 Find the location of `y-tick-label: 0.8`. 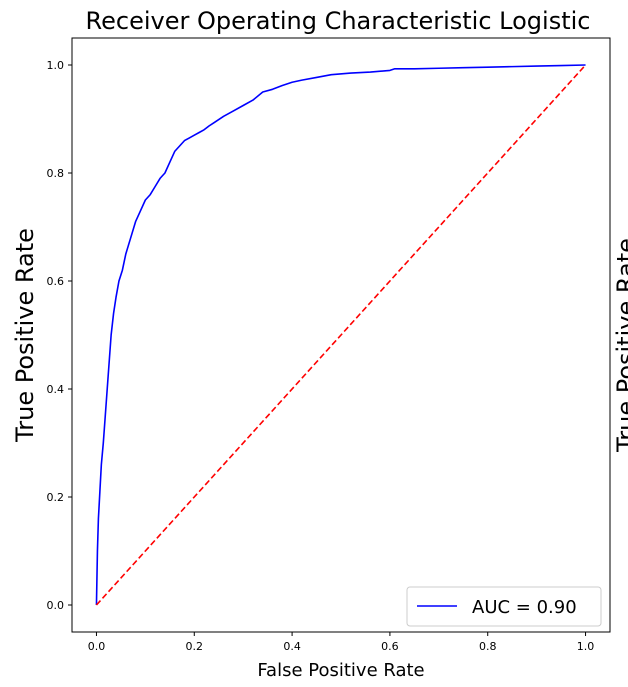

y-tick-label: 0.8 is located at coordinates (56, 173).